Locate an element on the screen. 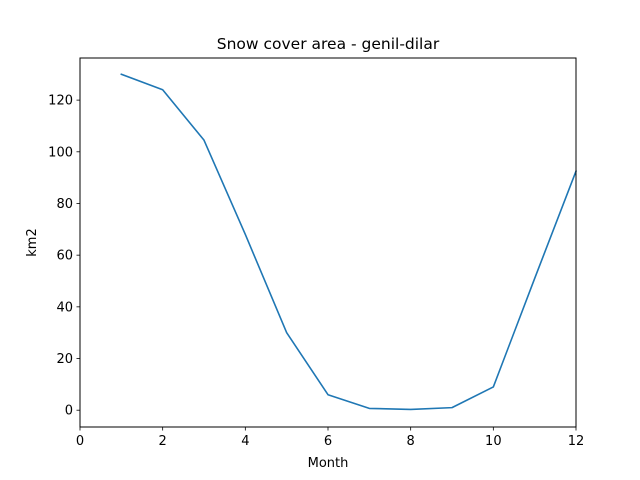  y-tick-label: 0 is located at coordinates (69, 411).